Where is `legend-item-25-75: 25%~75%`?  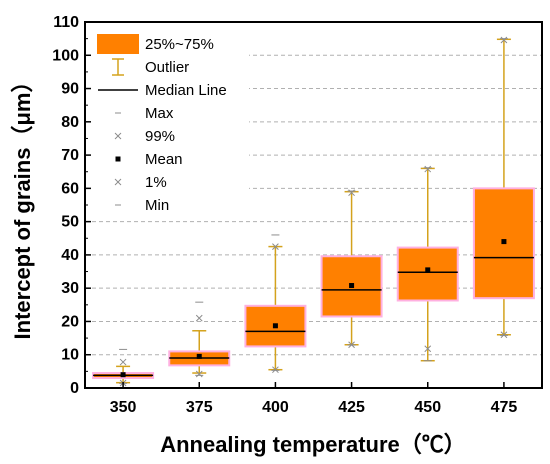 legend-item-25-75: 25%~75% is located at coordinates (155, 44).